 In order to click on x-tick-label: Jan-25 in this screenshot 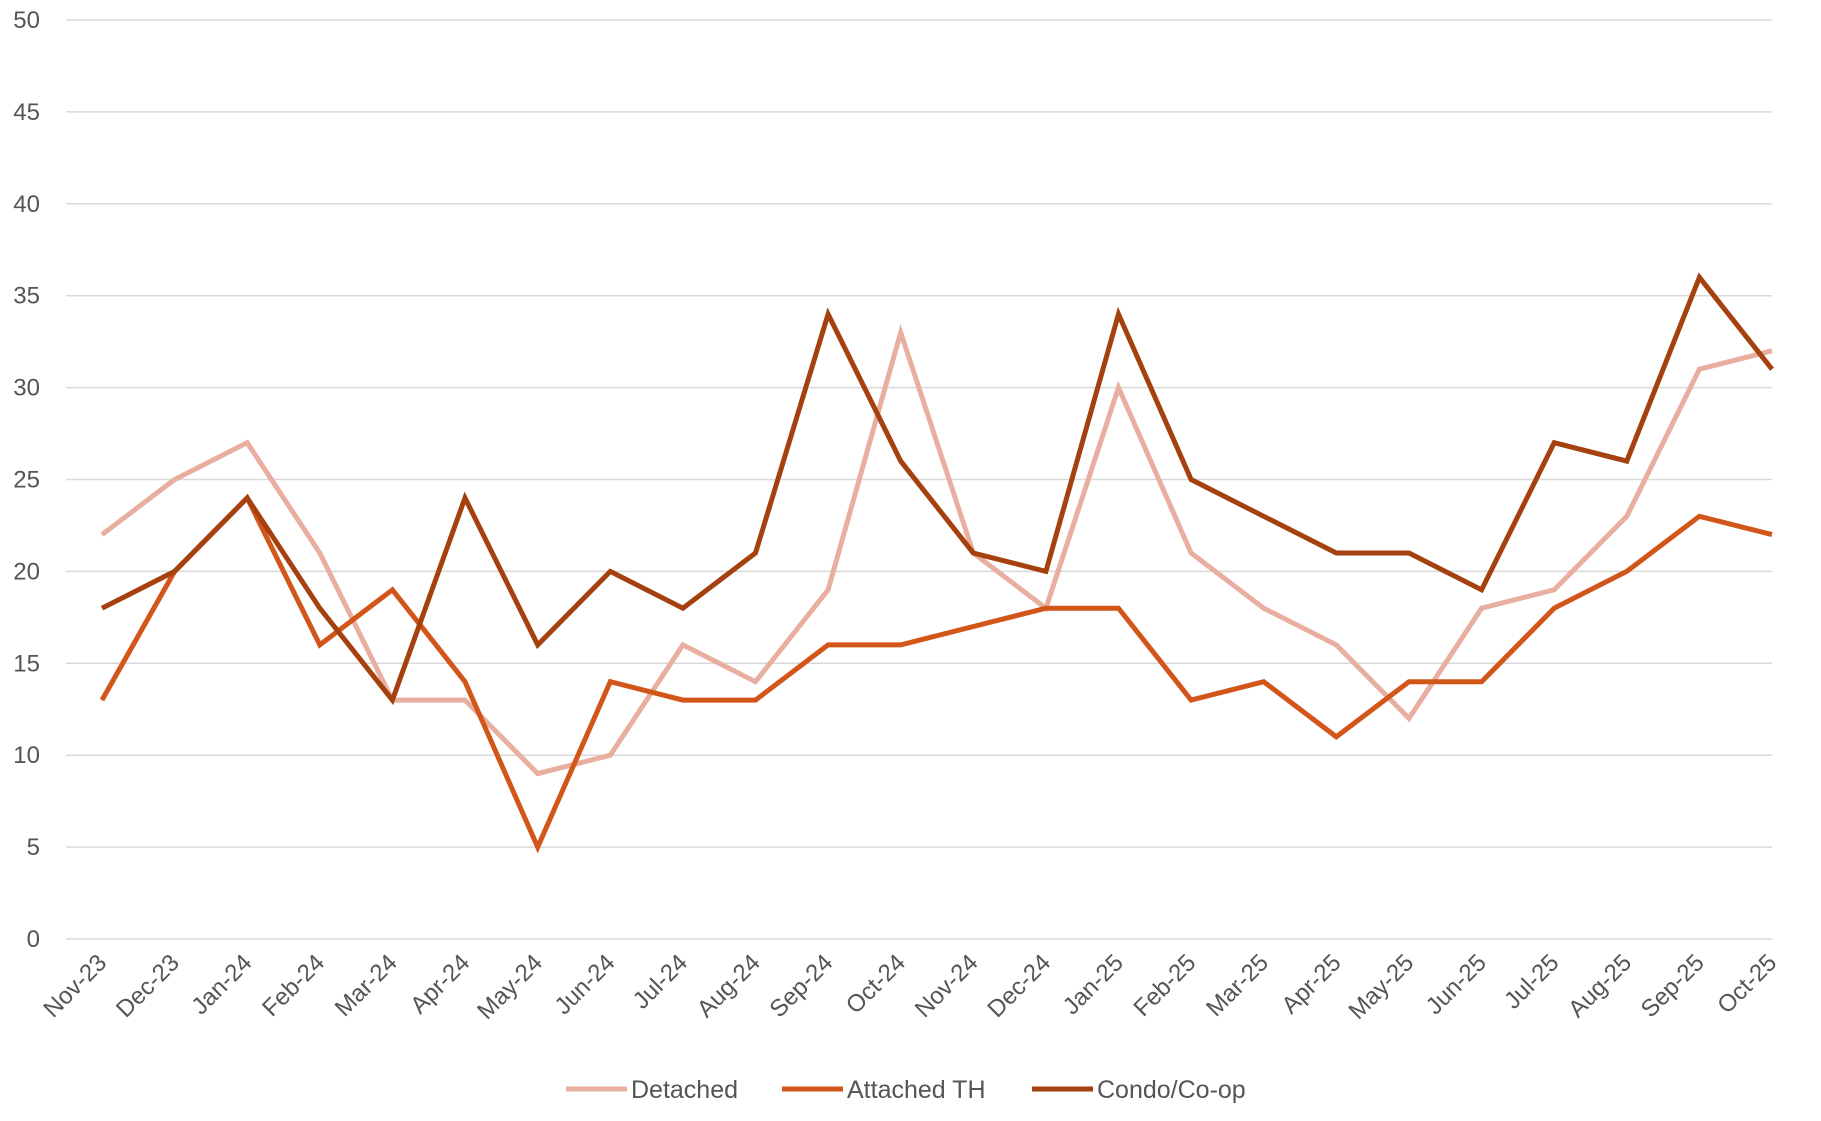, I will do `click(1093, 984)`.